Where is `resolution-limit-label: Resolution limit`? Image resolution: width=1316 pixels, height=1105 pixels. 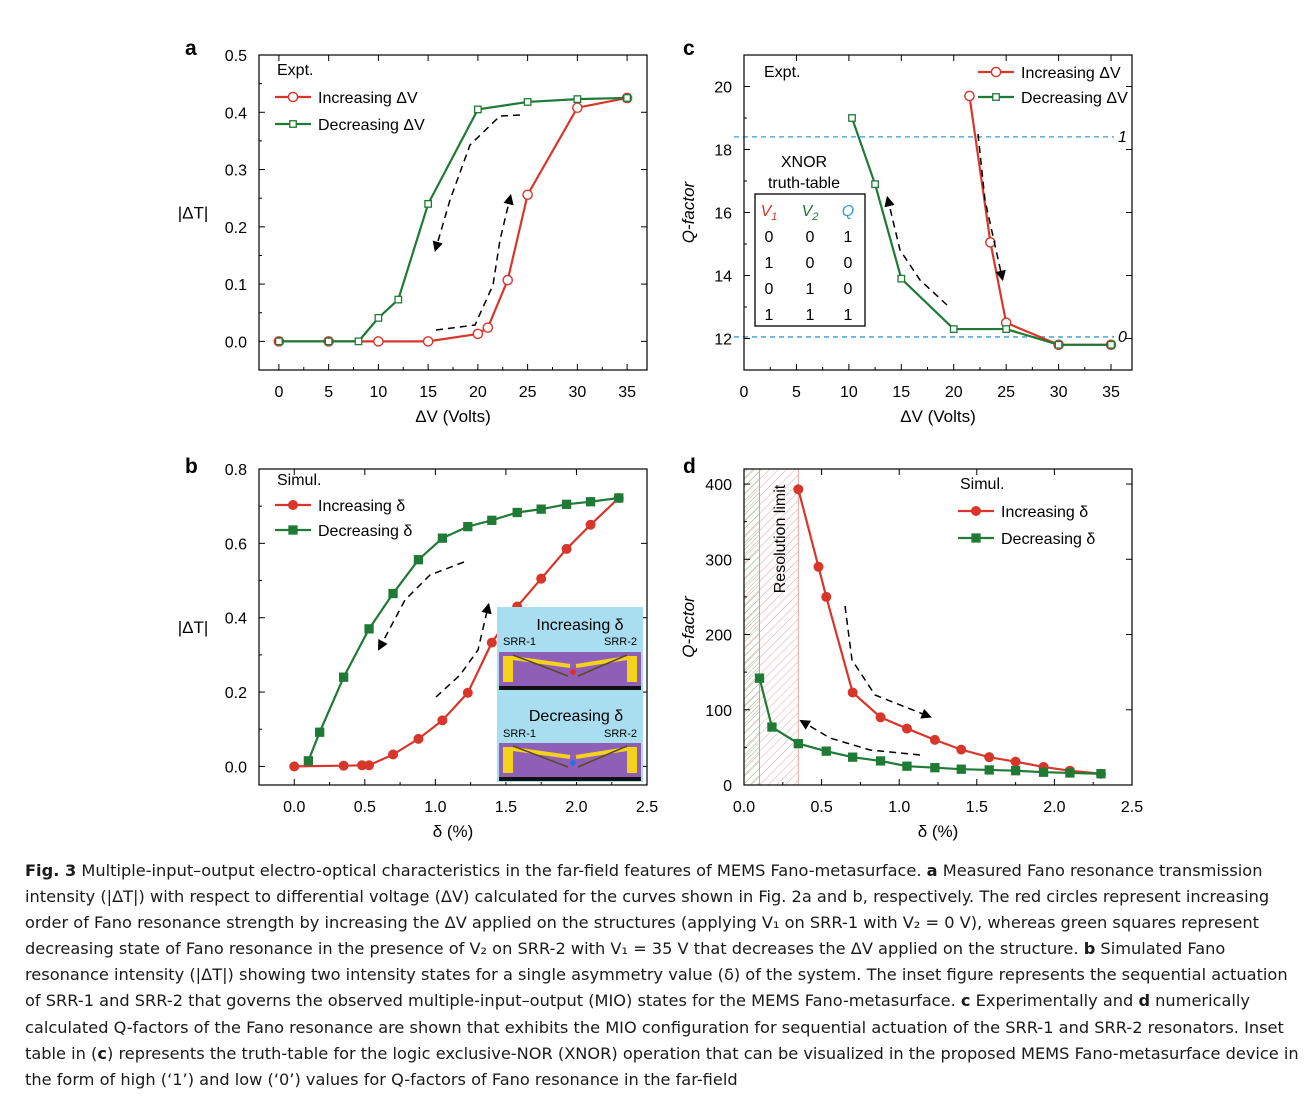
resolution-limit-label: Resolution limit is located at coordinates (780, 538).